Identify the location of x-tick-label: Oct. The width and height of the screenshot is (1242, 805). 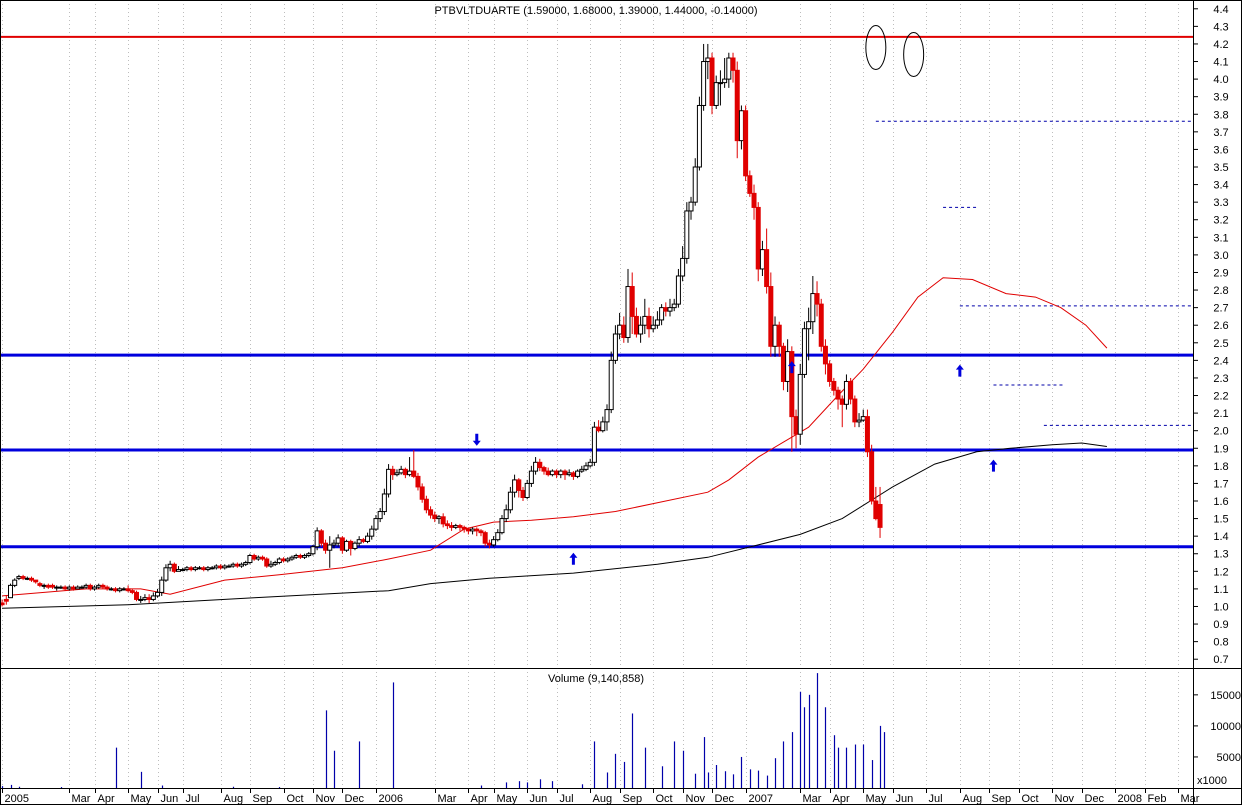
(295, 799).